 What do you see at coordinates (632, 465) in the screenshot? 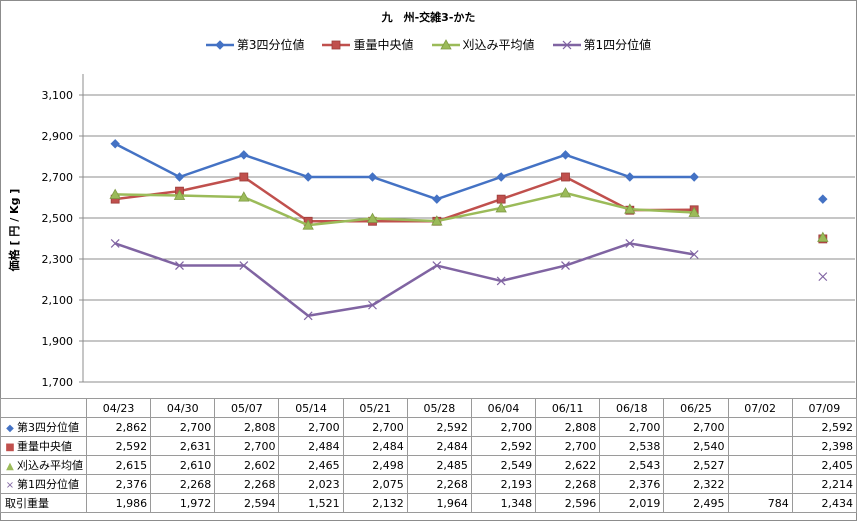
I see `table-cell: 2,543` at bounding box center [632, 465].